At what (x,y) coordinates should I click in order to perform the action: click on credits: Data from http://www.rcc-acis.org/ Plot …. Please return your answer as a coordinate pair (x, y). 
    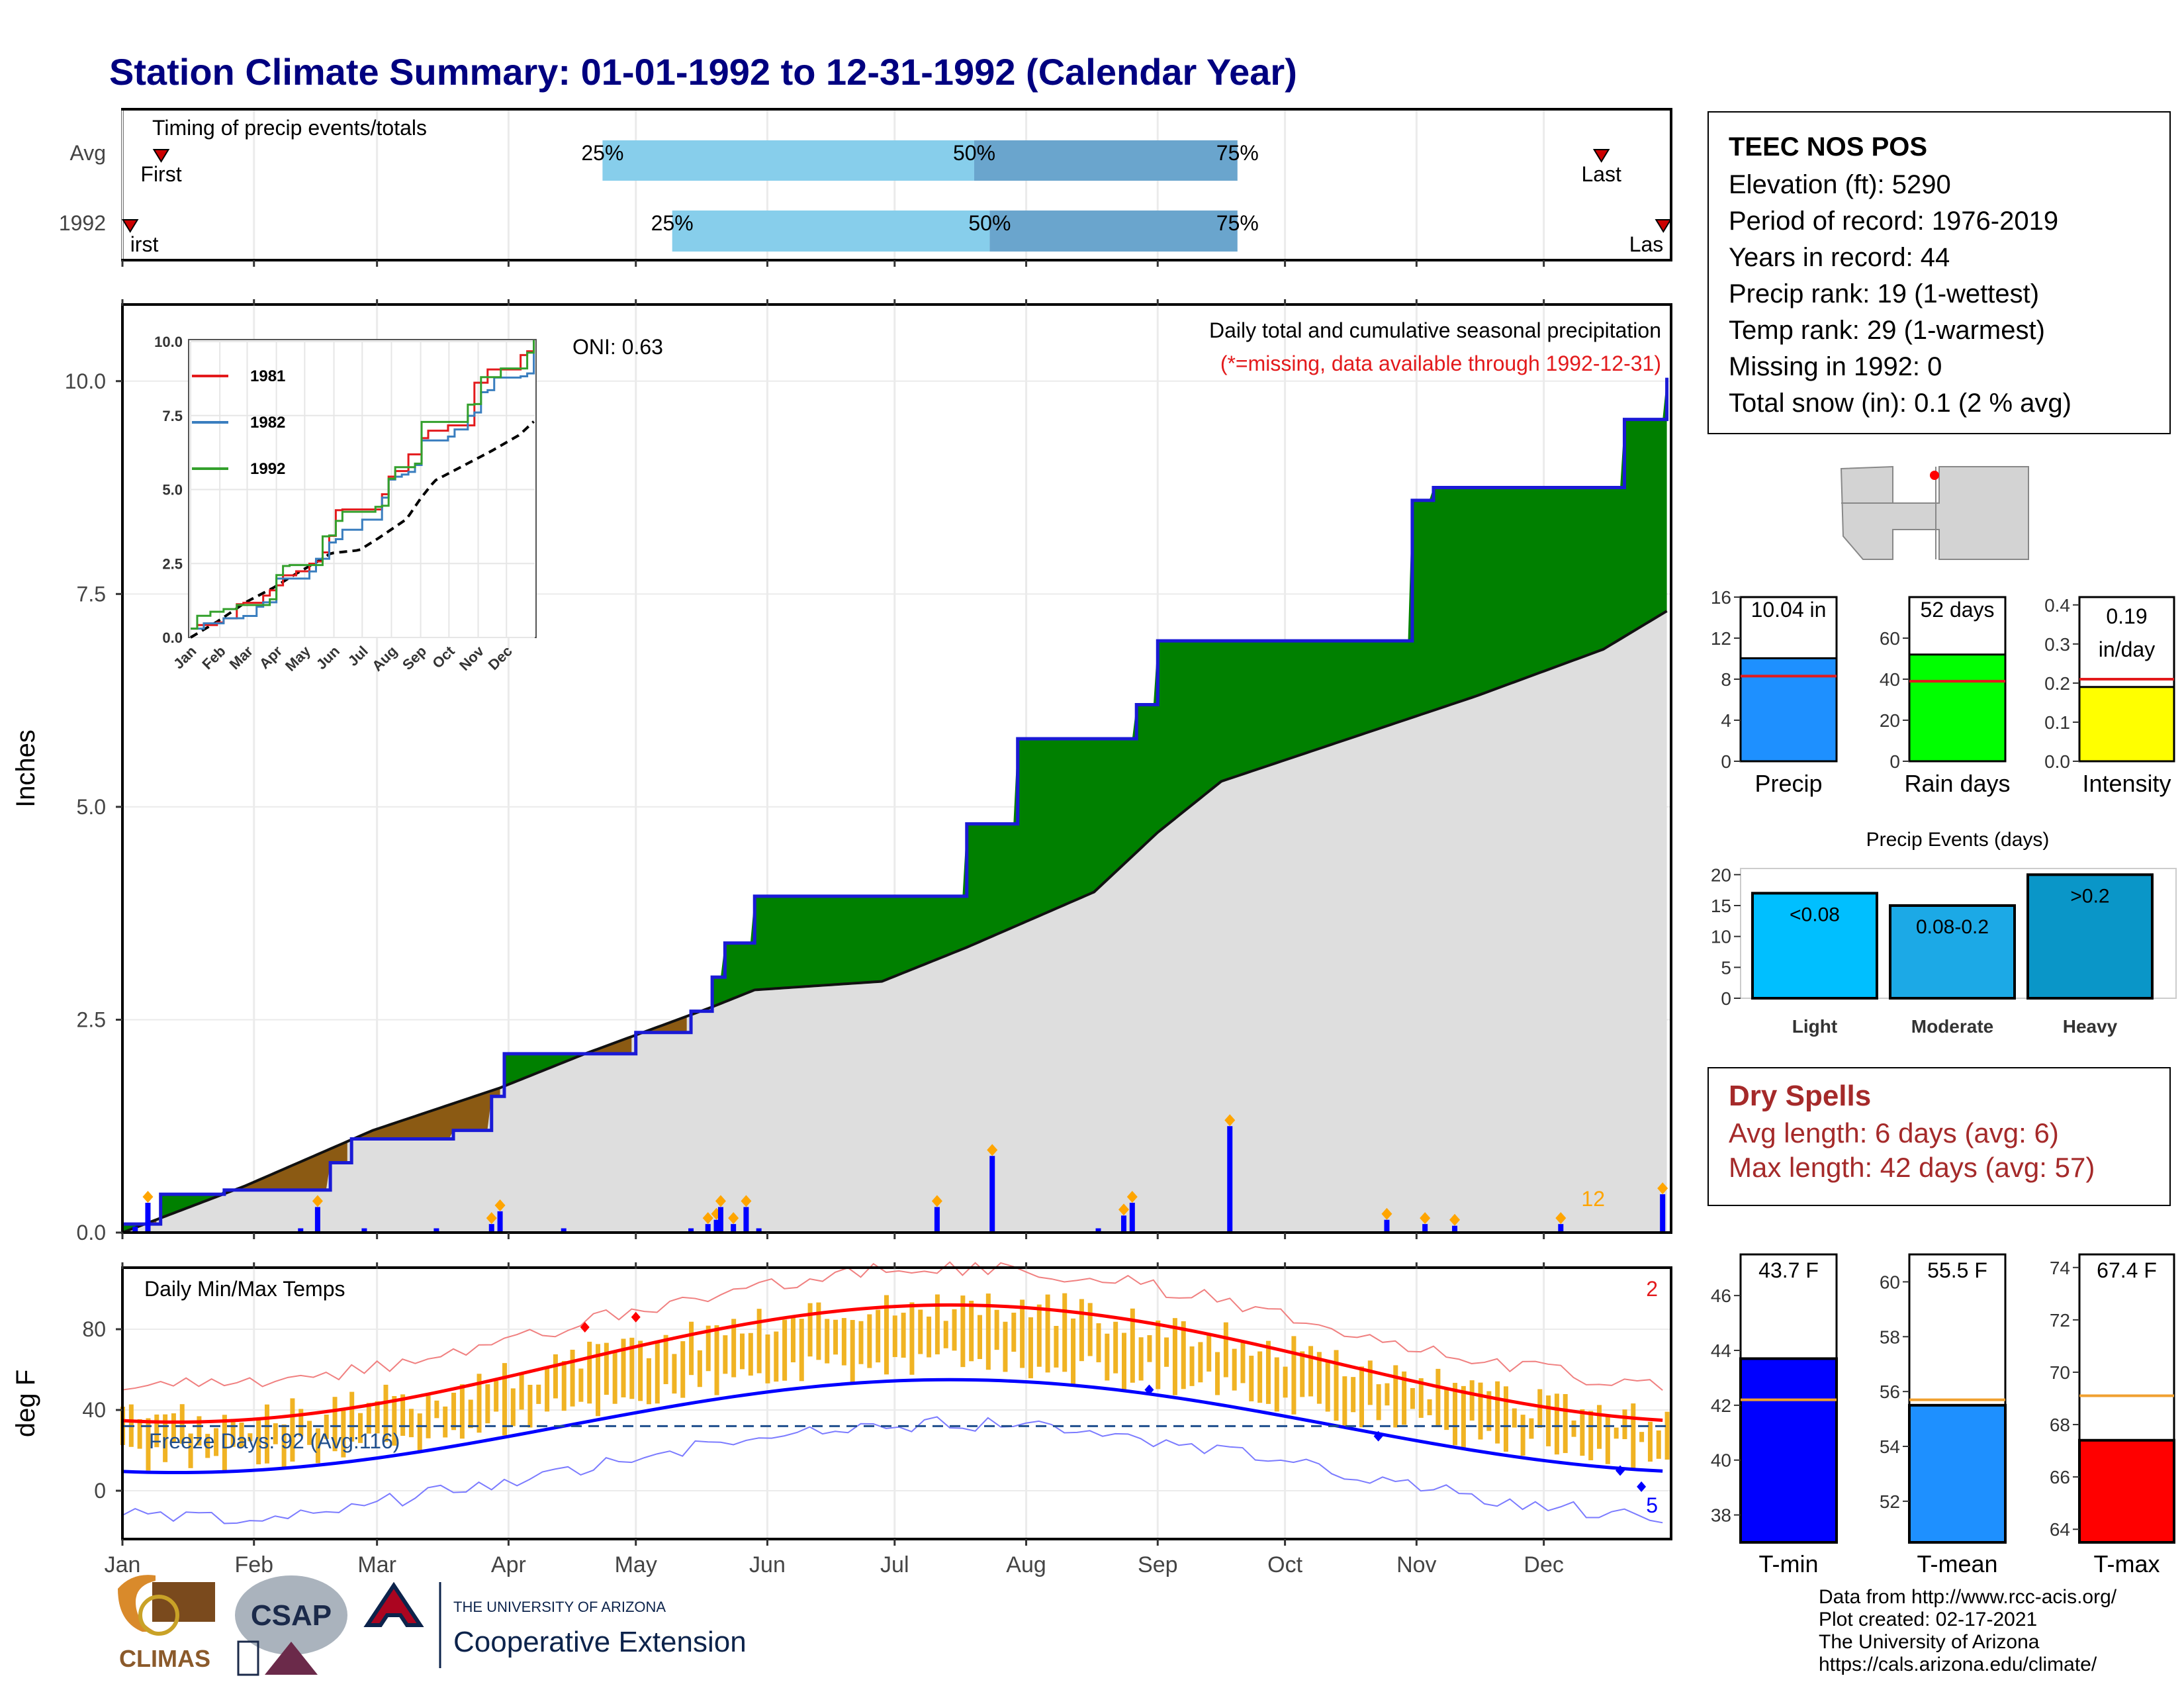
    Looking at the image, I should click on (1968, 1631).